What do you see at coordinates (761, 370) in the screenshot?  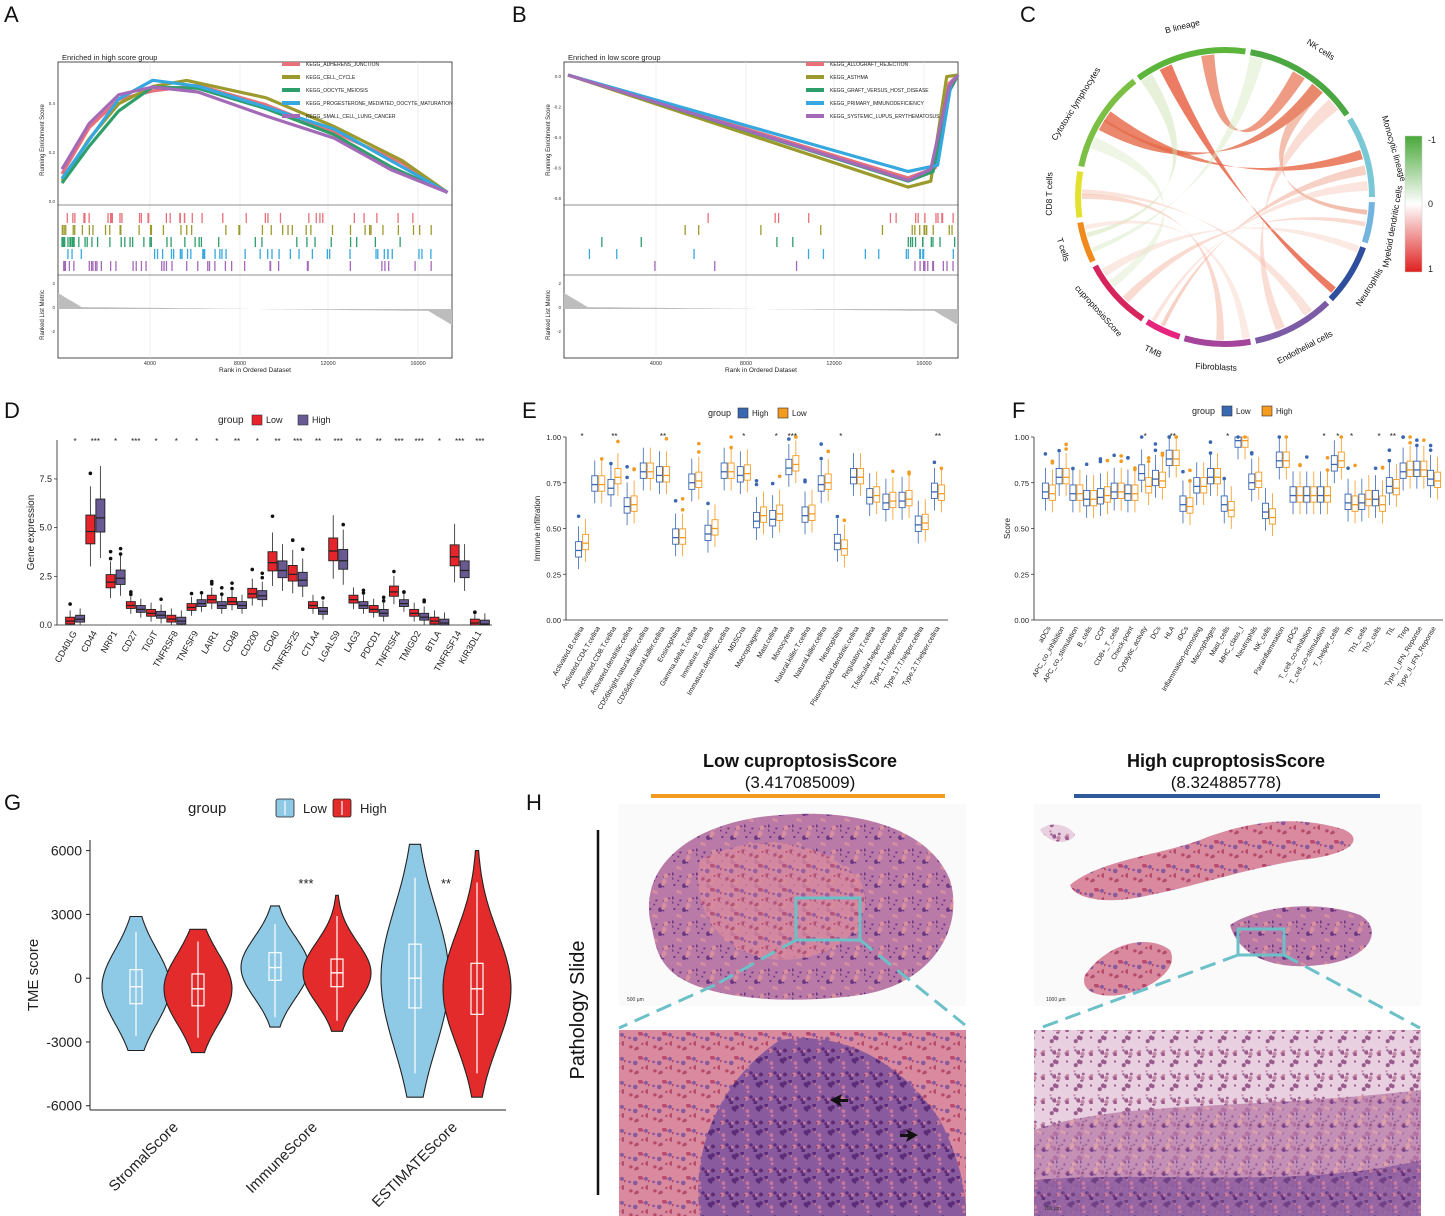 I see `x-axis-title: Rank in Ordered Dataset` at bounding box center [761, 370].